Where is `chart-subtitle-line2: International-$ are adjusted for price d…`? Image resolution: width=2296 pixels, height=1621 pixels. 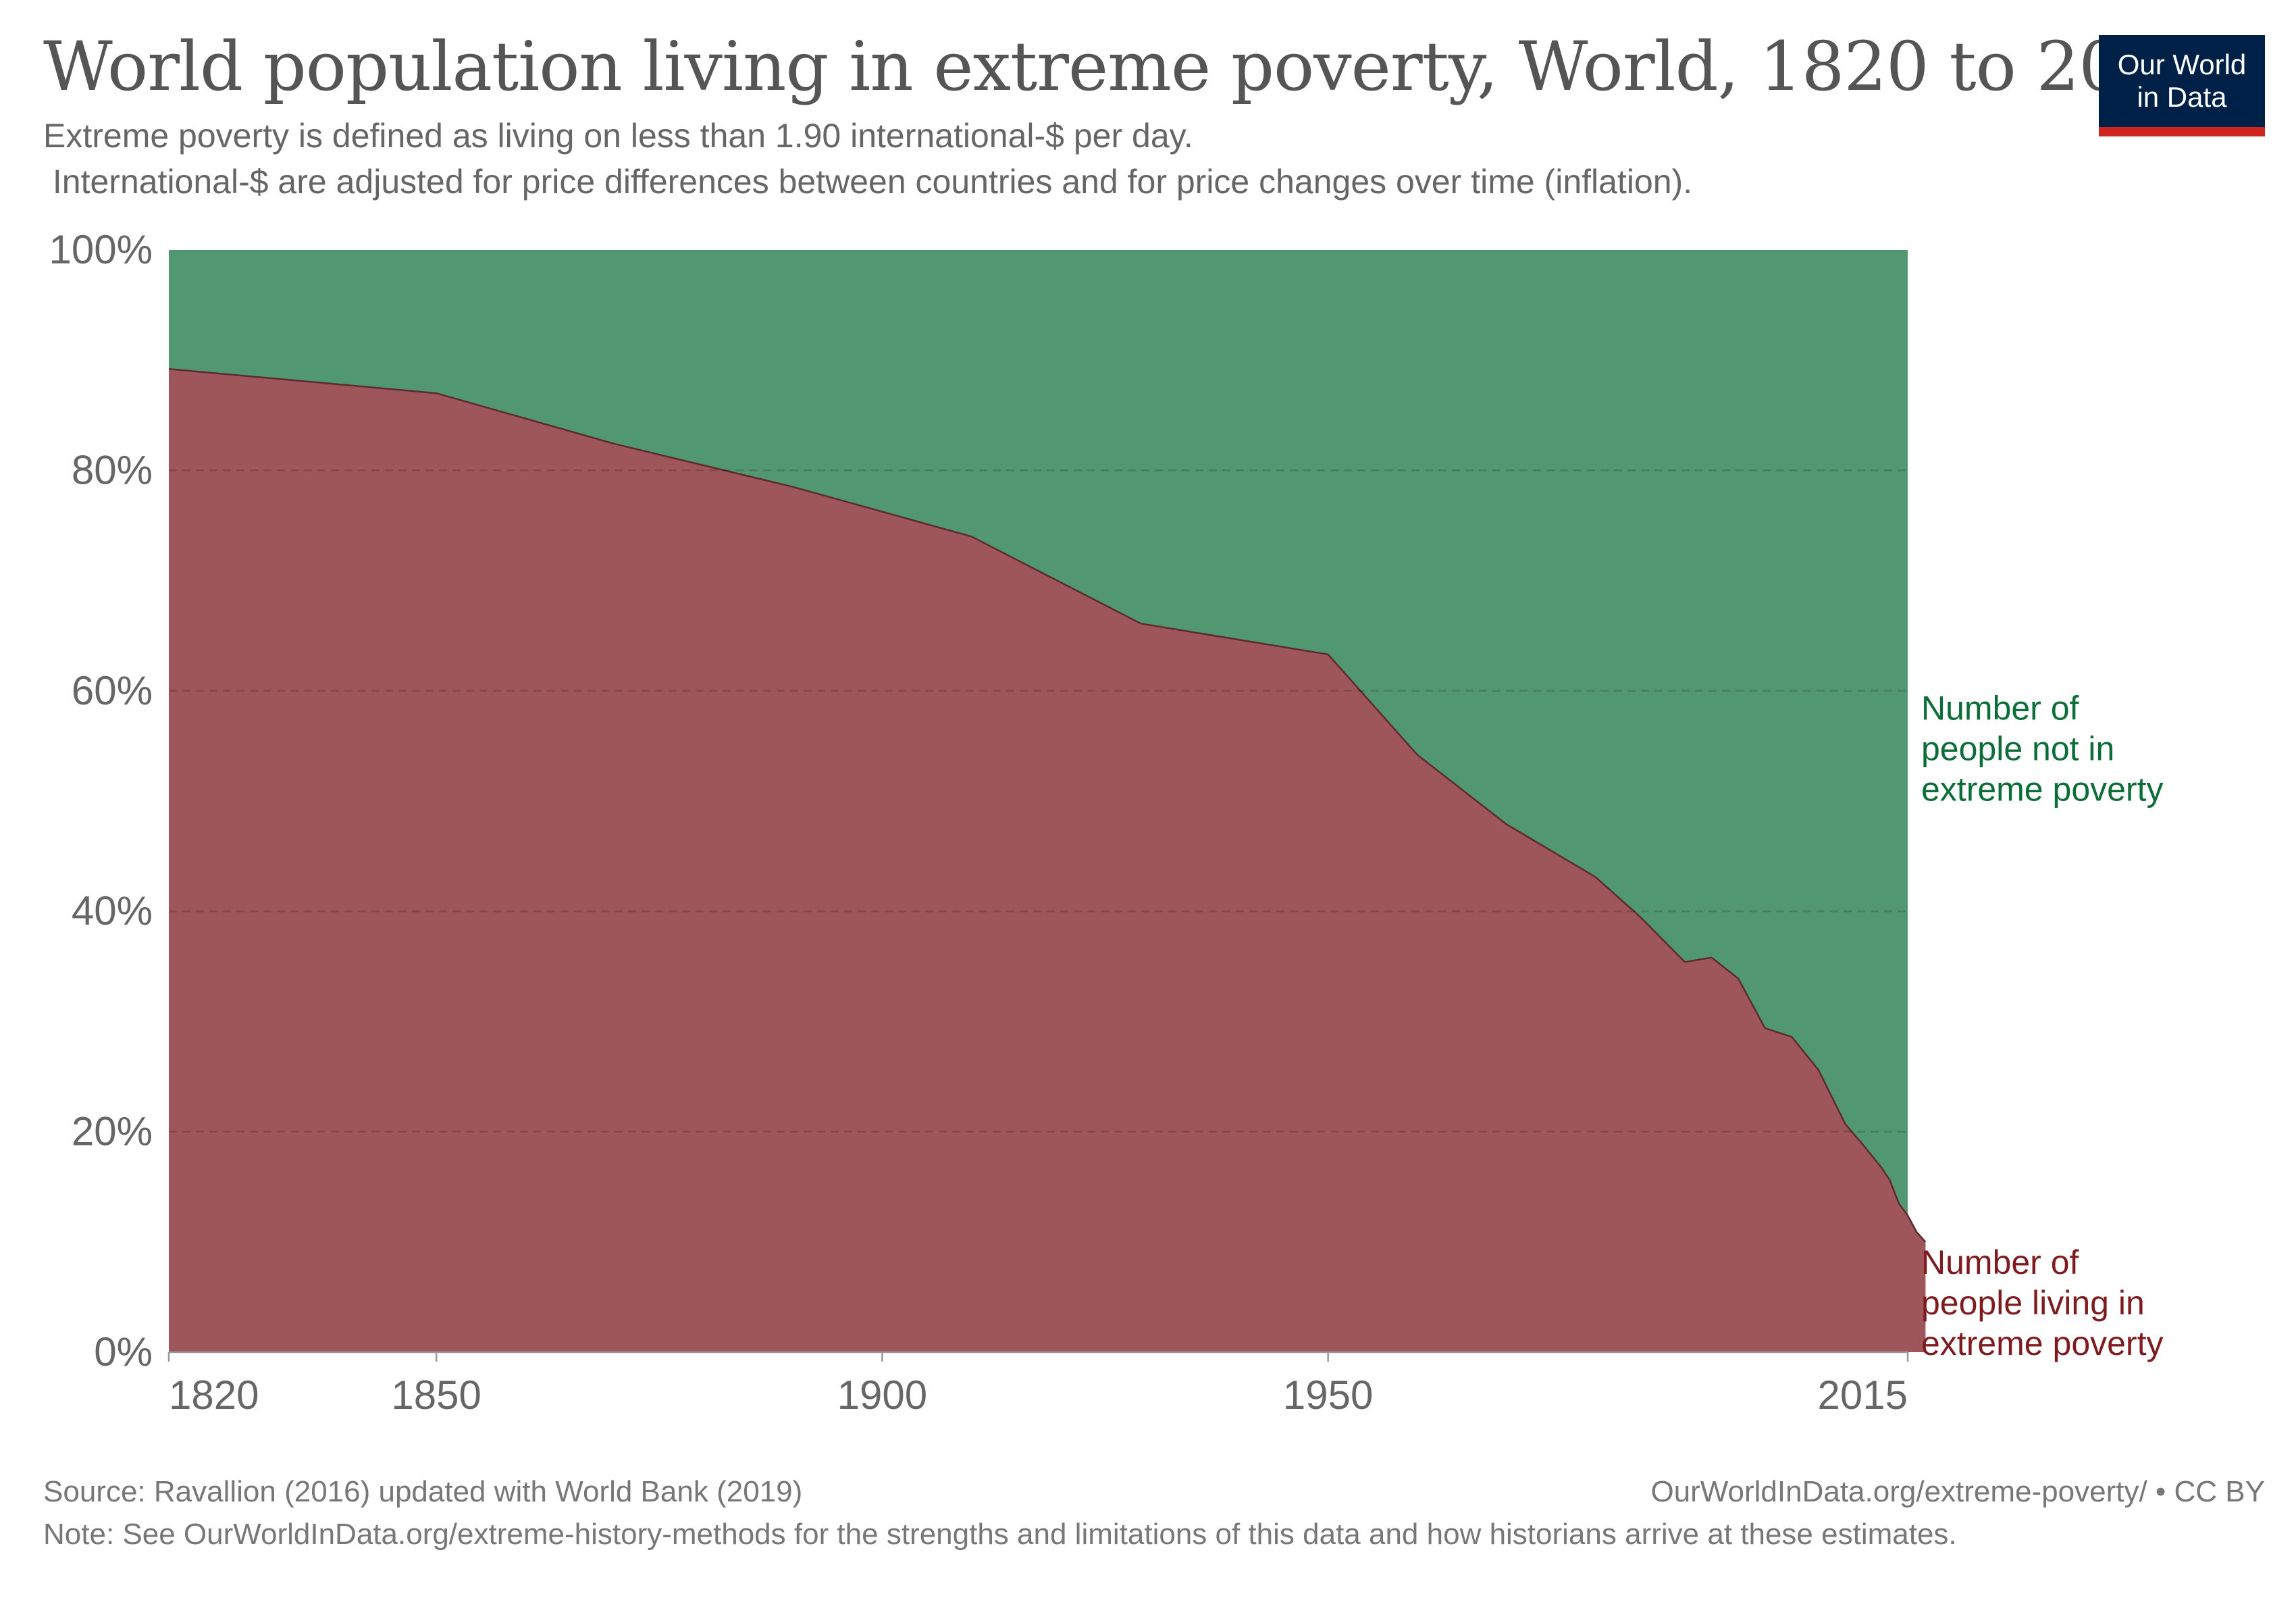
chart-subtitle-line2: International-$ are adjusted for price d… is located at coordinates (868, 182).